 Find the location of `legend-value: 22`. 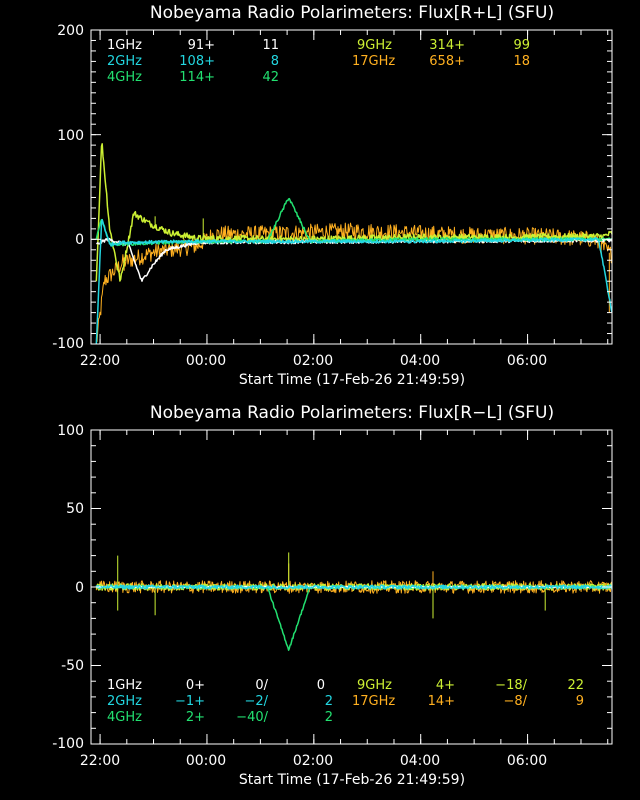

legend-value: 22 is located at coordinates (575, 685).